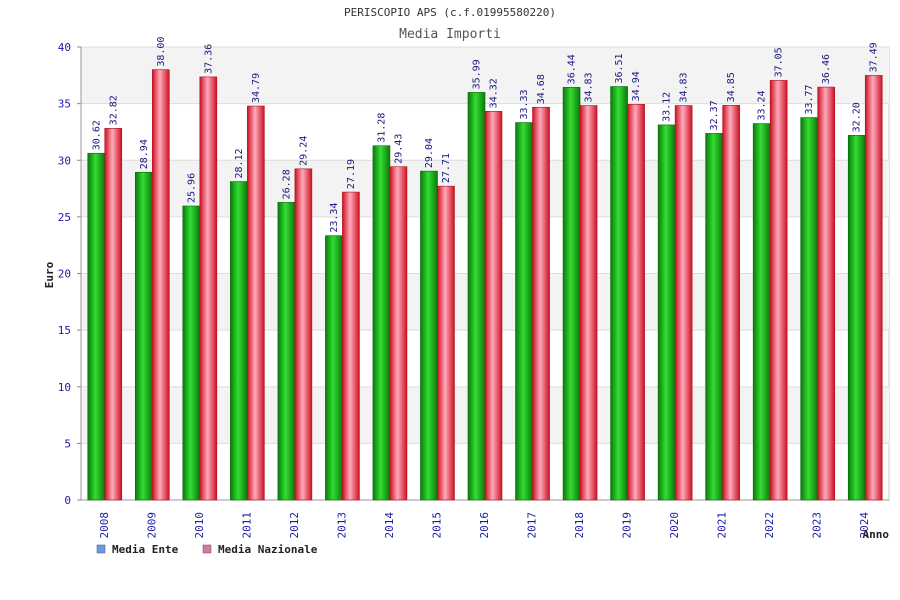 This screenshot has width=900, height=600. I want to click on data-label: 27.19, so click(351, 174).